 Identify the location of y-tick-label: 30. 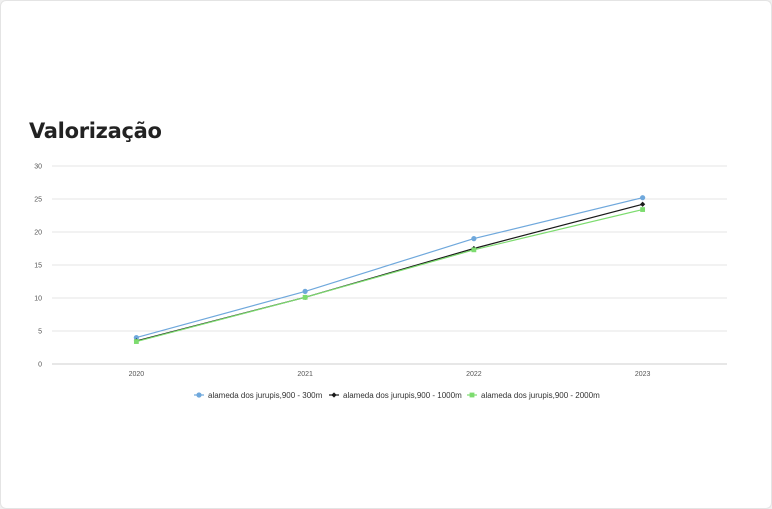
(38, 167).